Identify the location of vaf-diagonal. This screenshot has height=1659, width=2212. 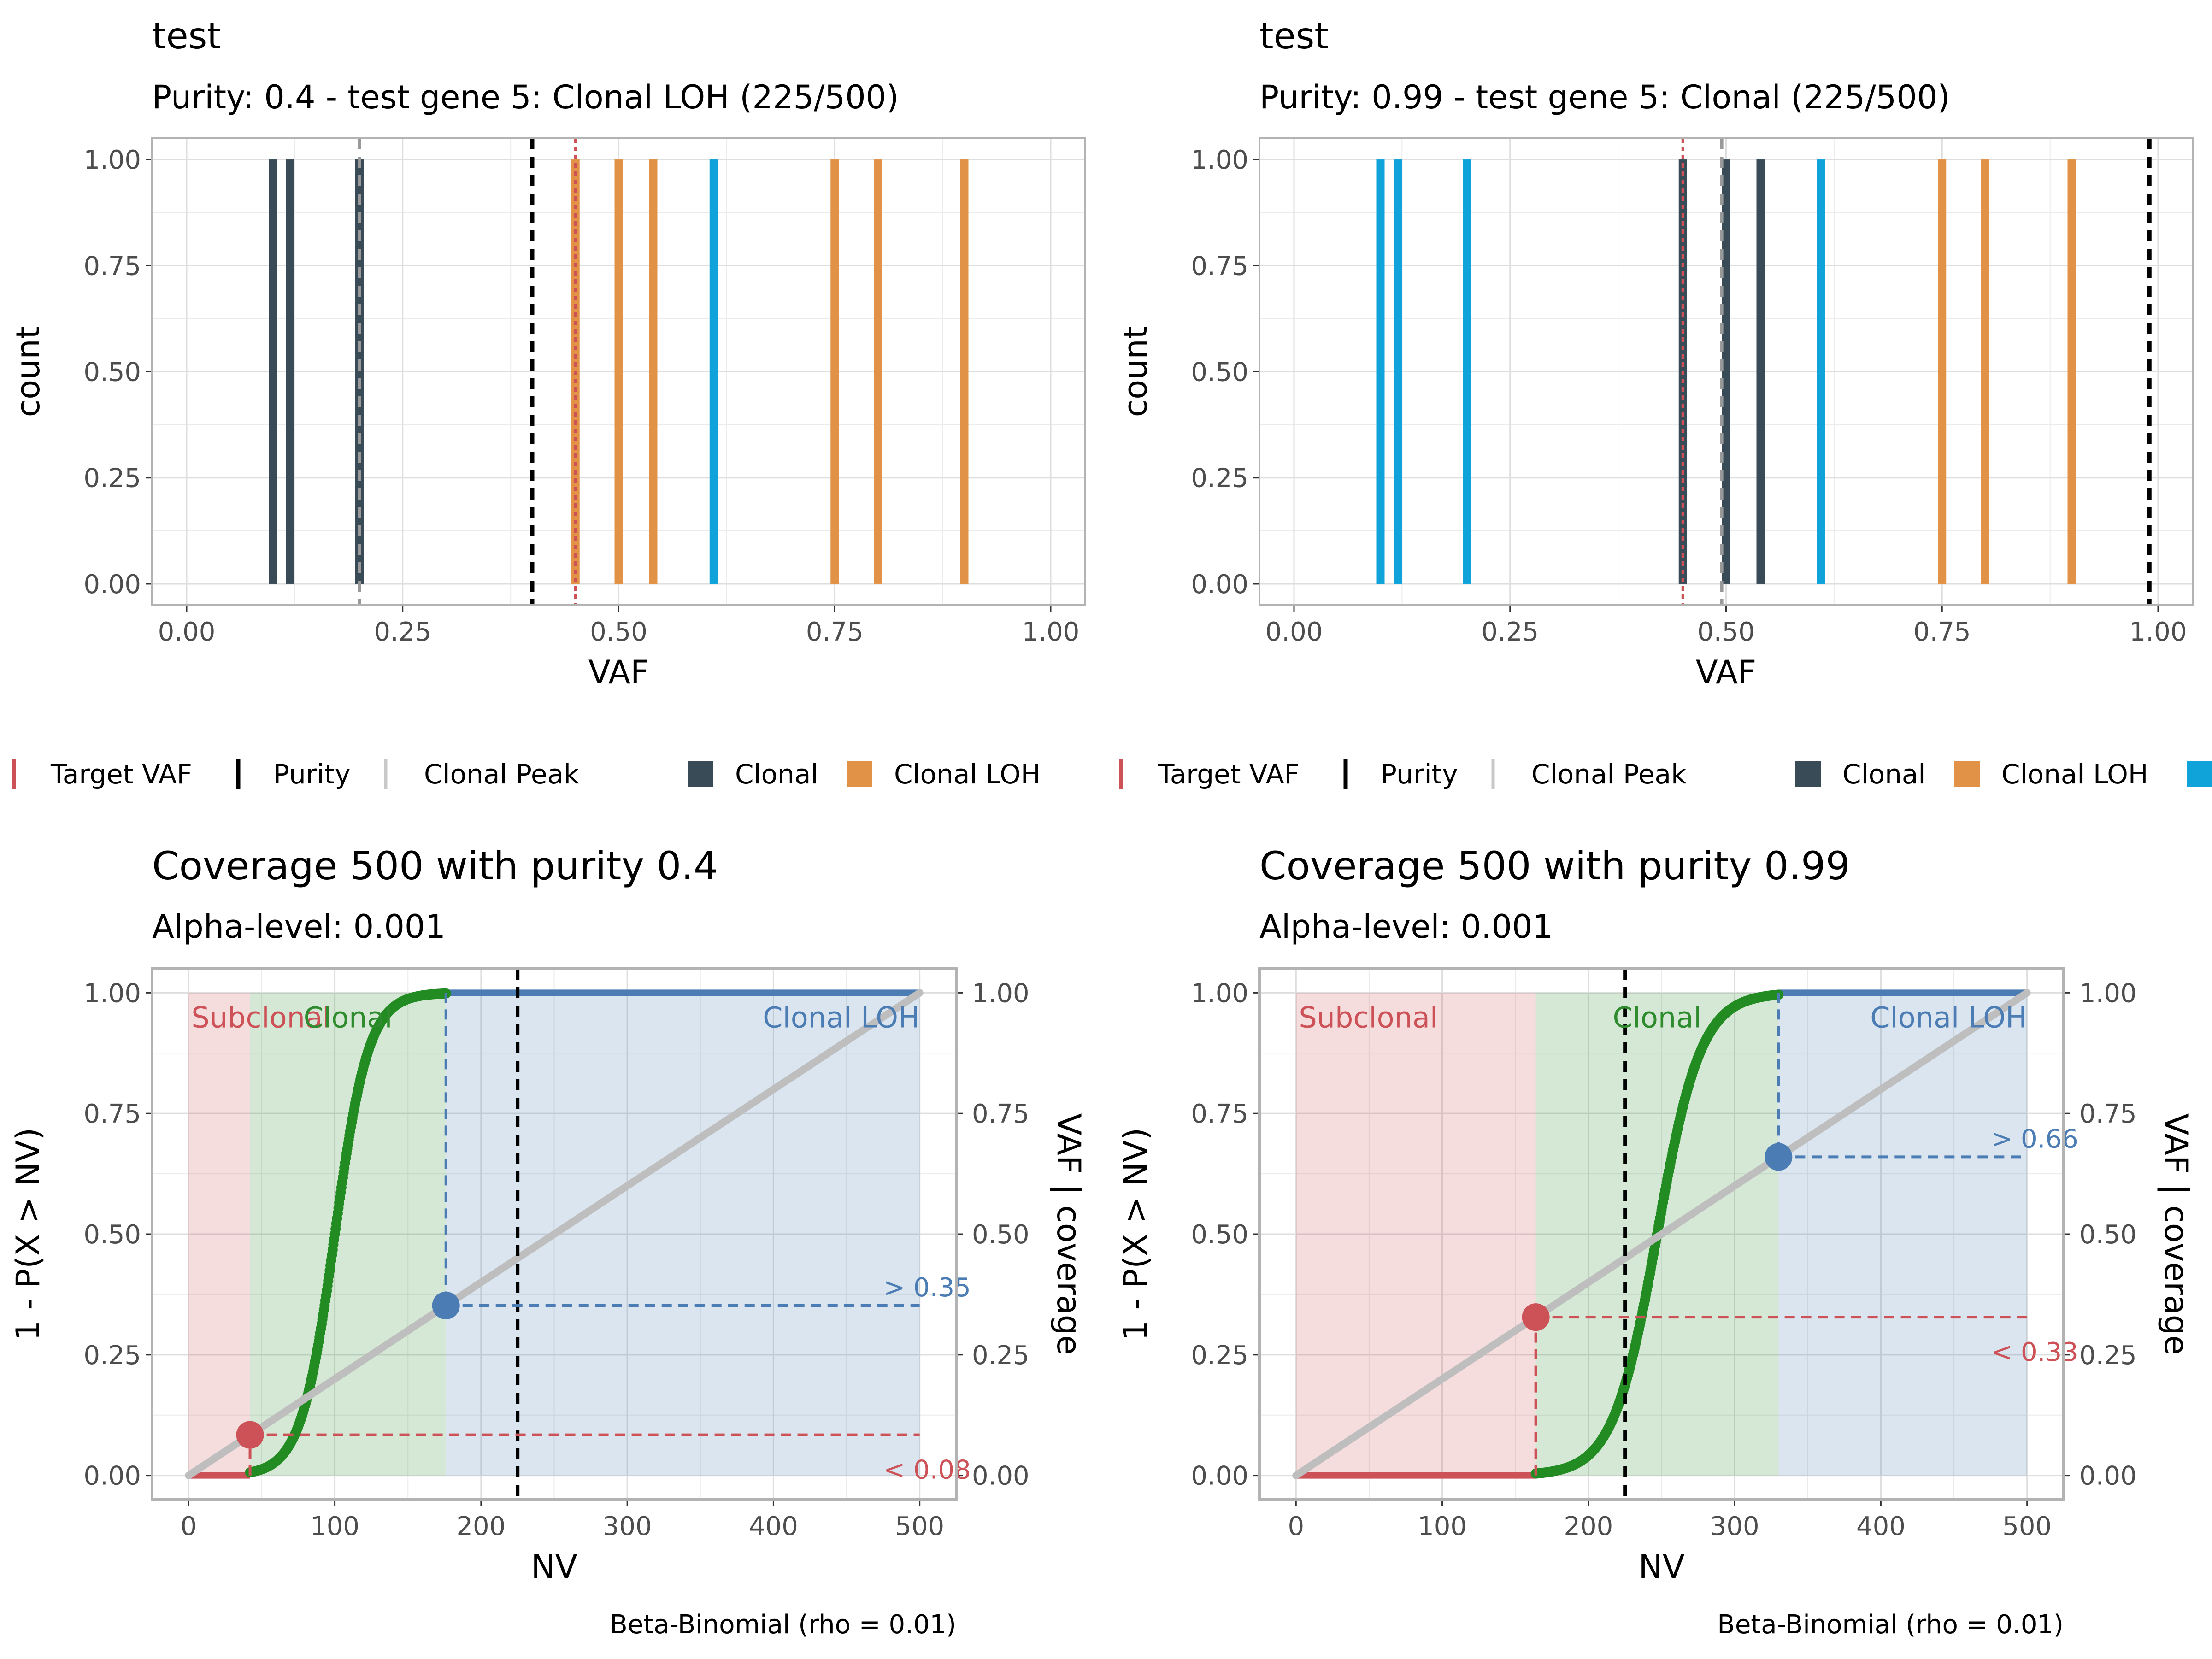
(1661, 1234).